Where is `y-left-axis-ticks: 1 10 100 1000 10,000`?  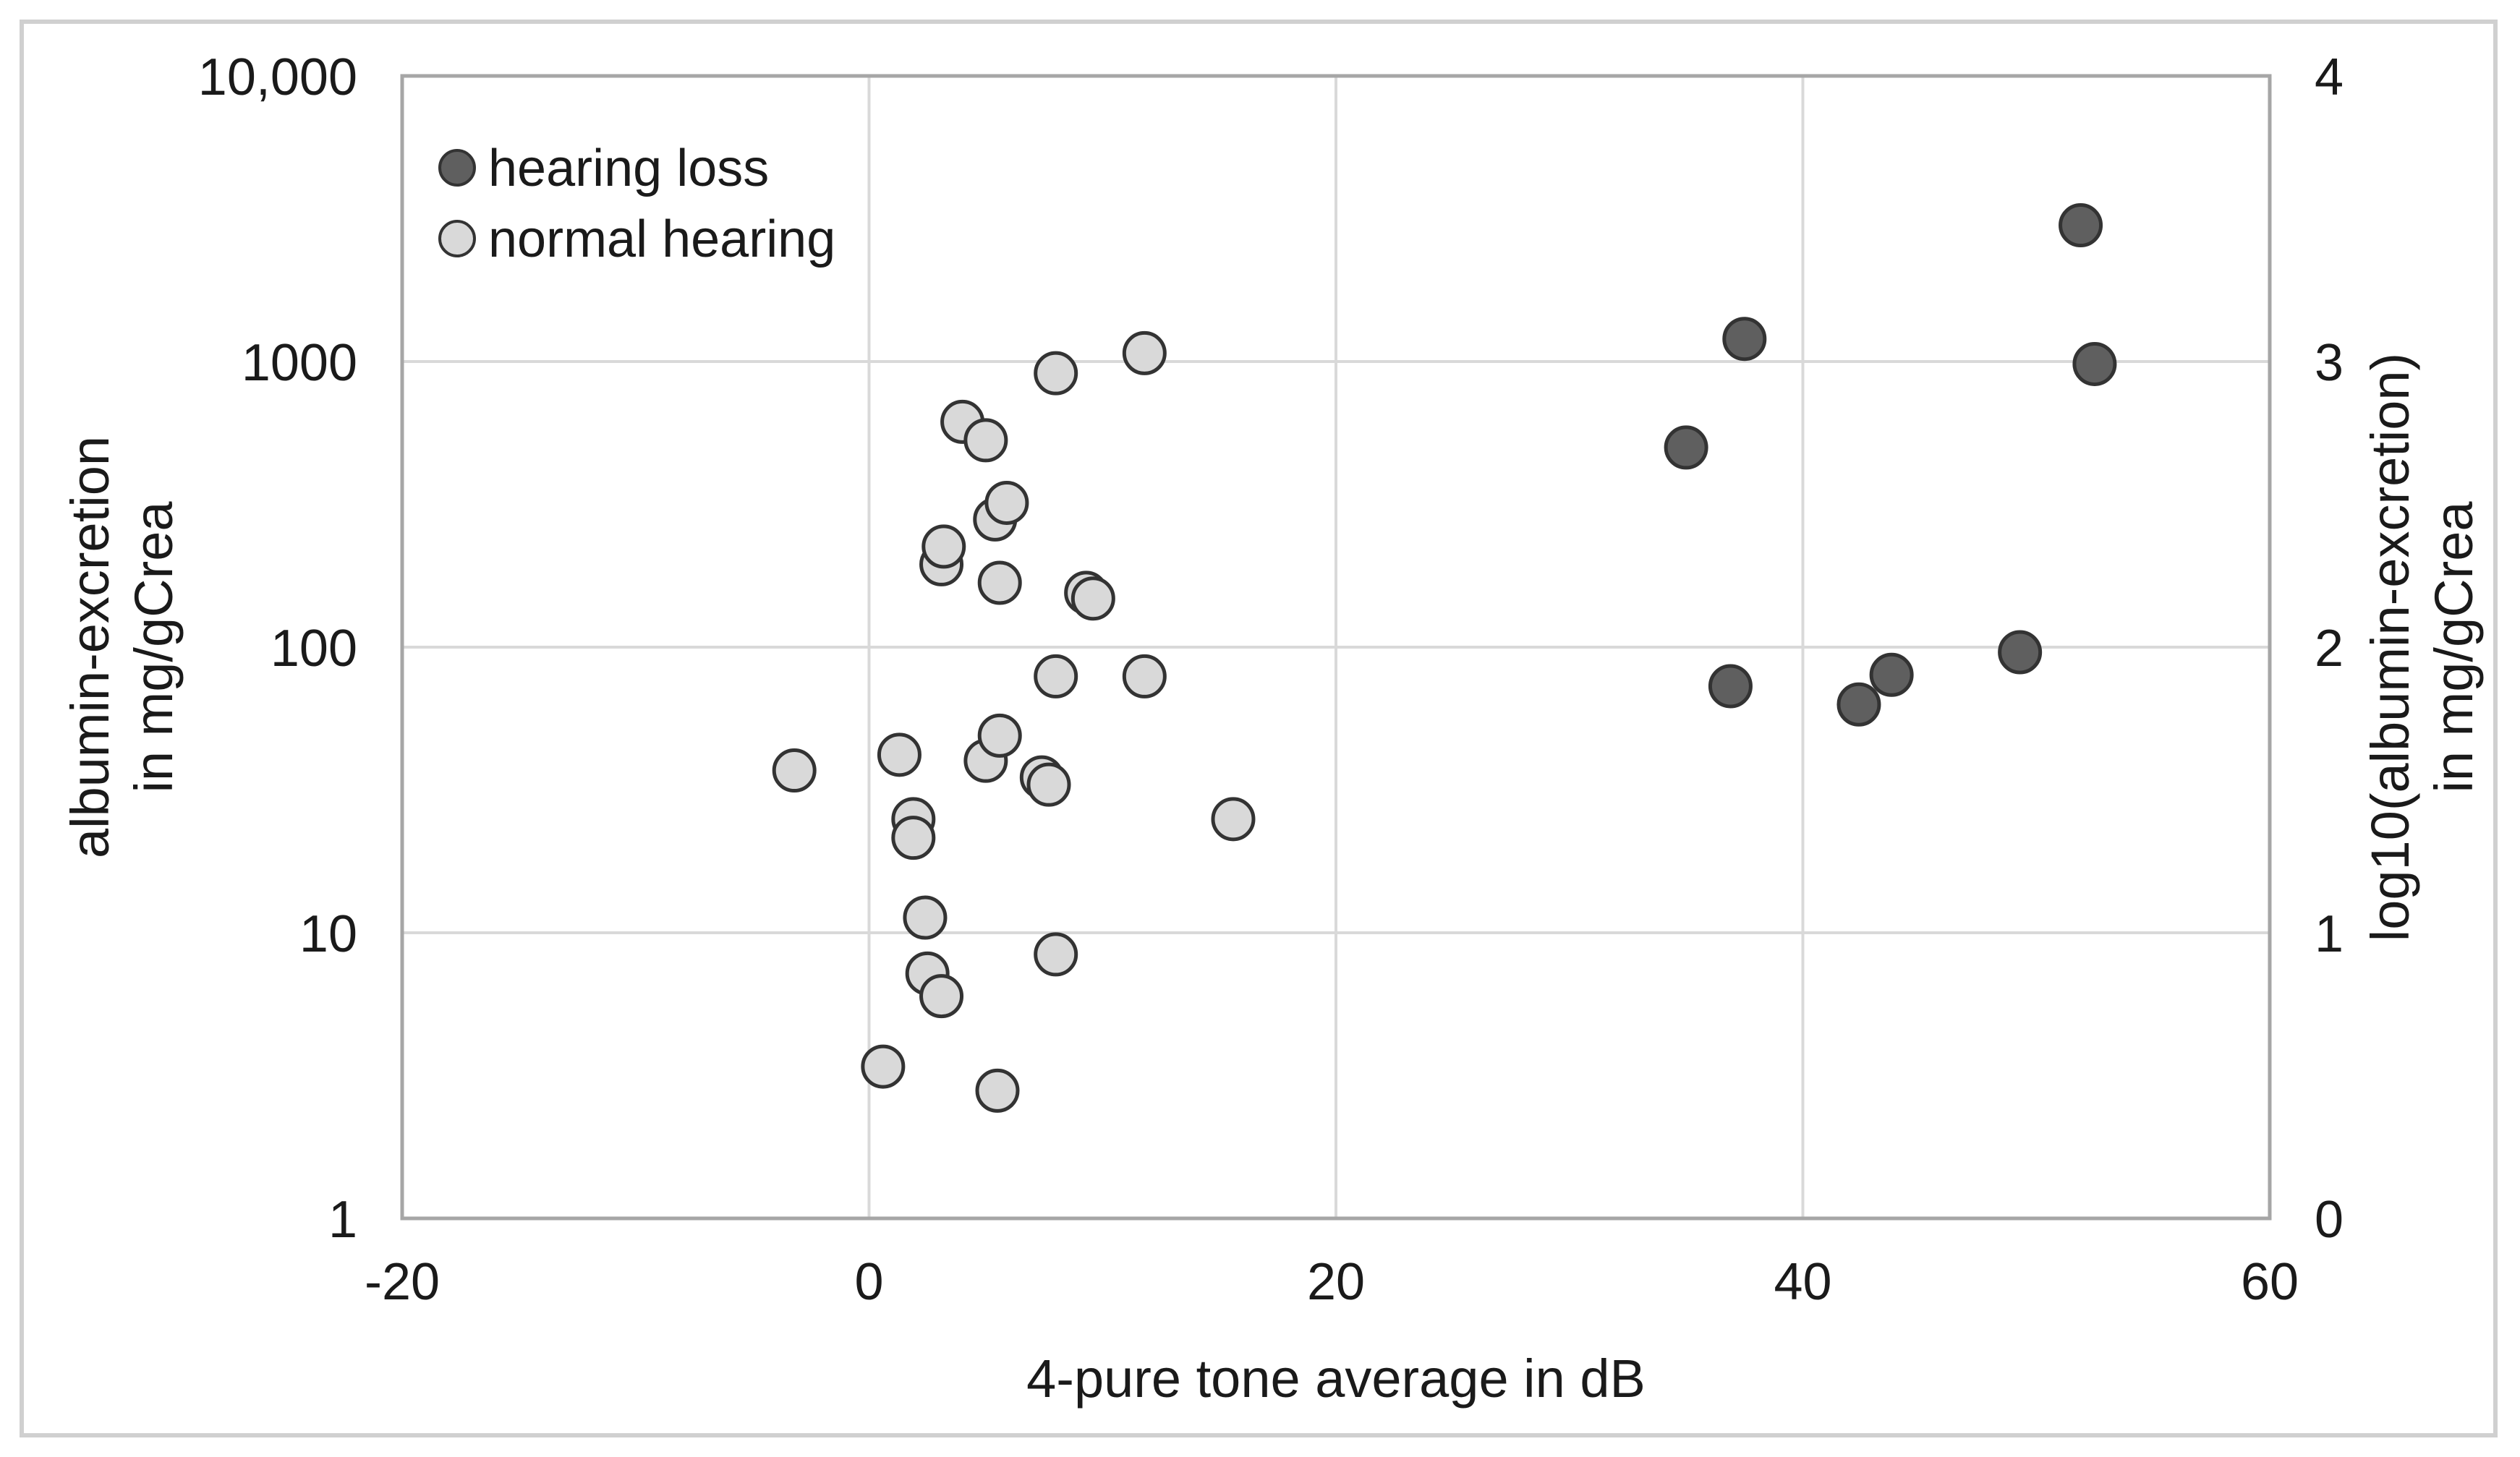 y-left-axis-ticks: 1 10 100 1000 10,000 is located at coordinates (277, 648).